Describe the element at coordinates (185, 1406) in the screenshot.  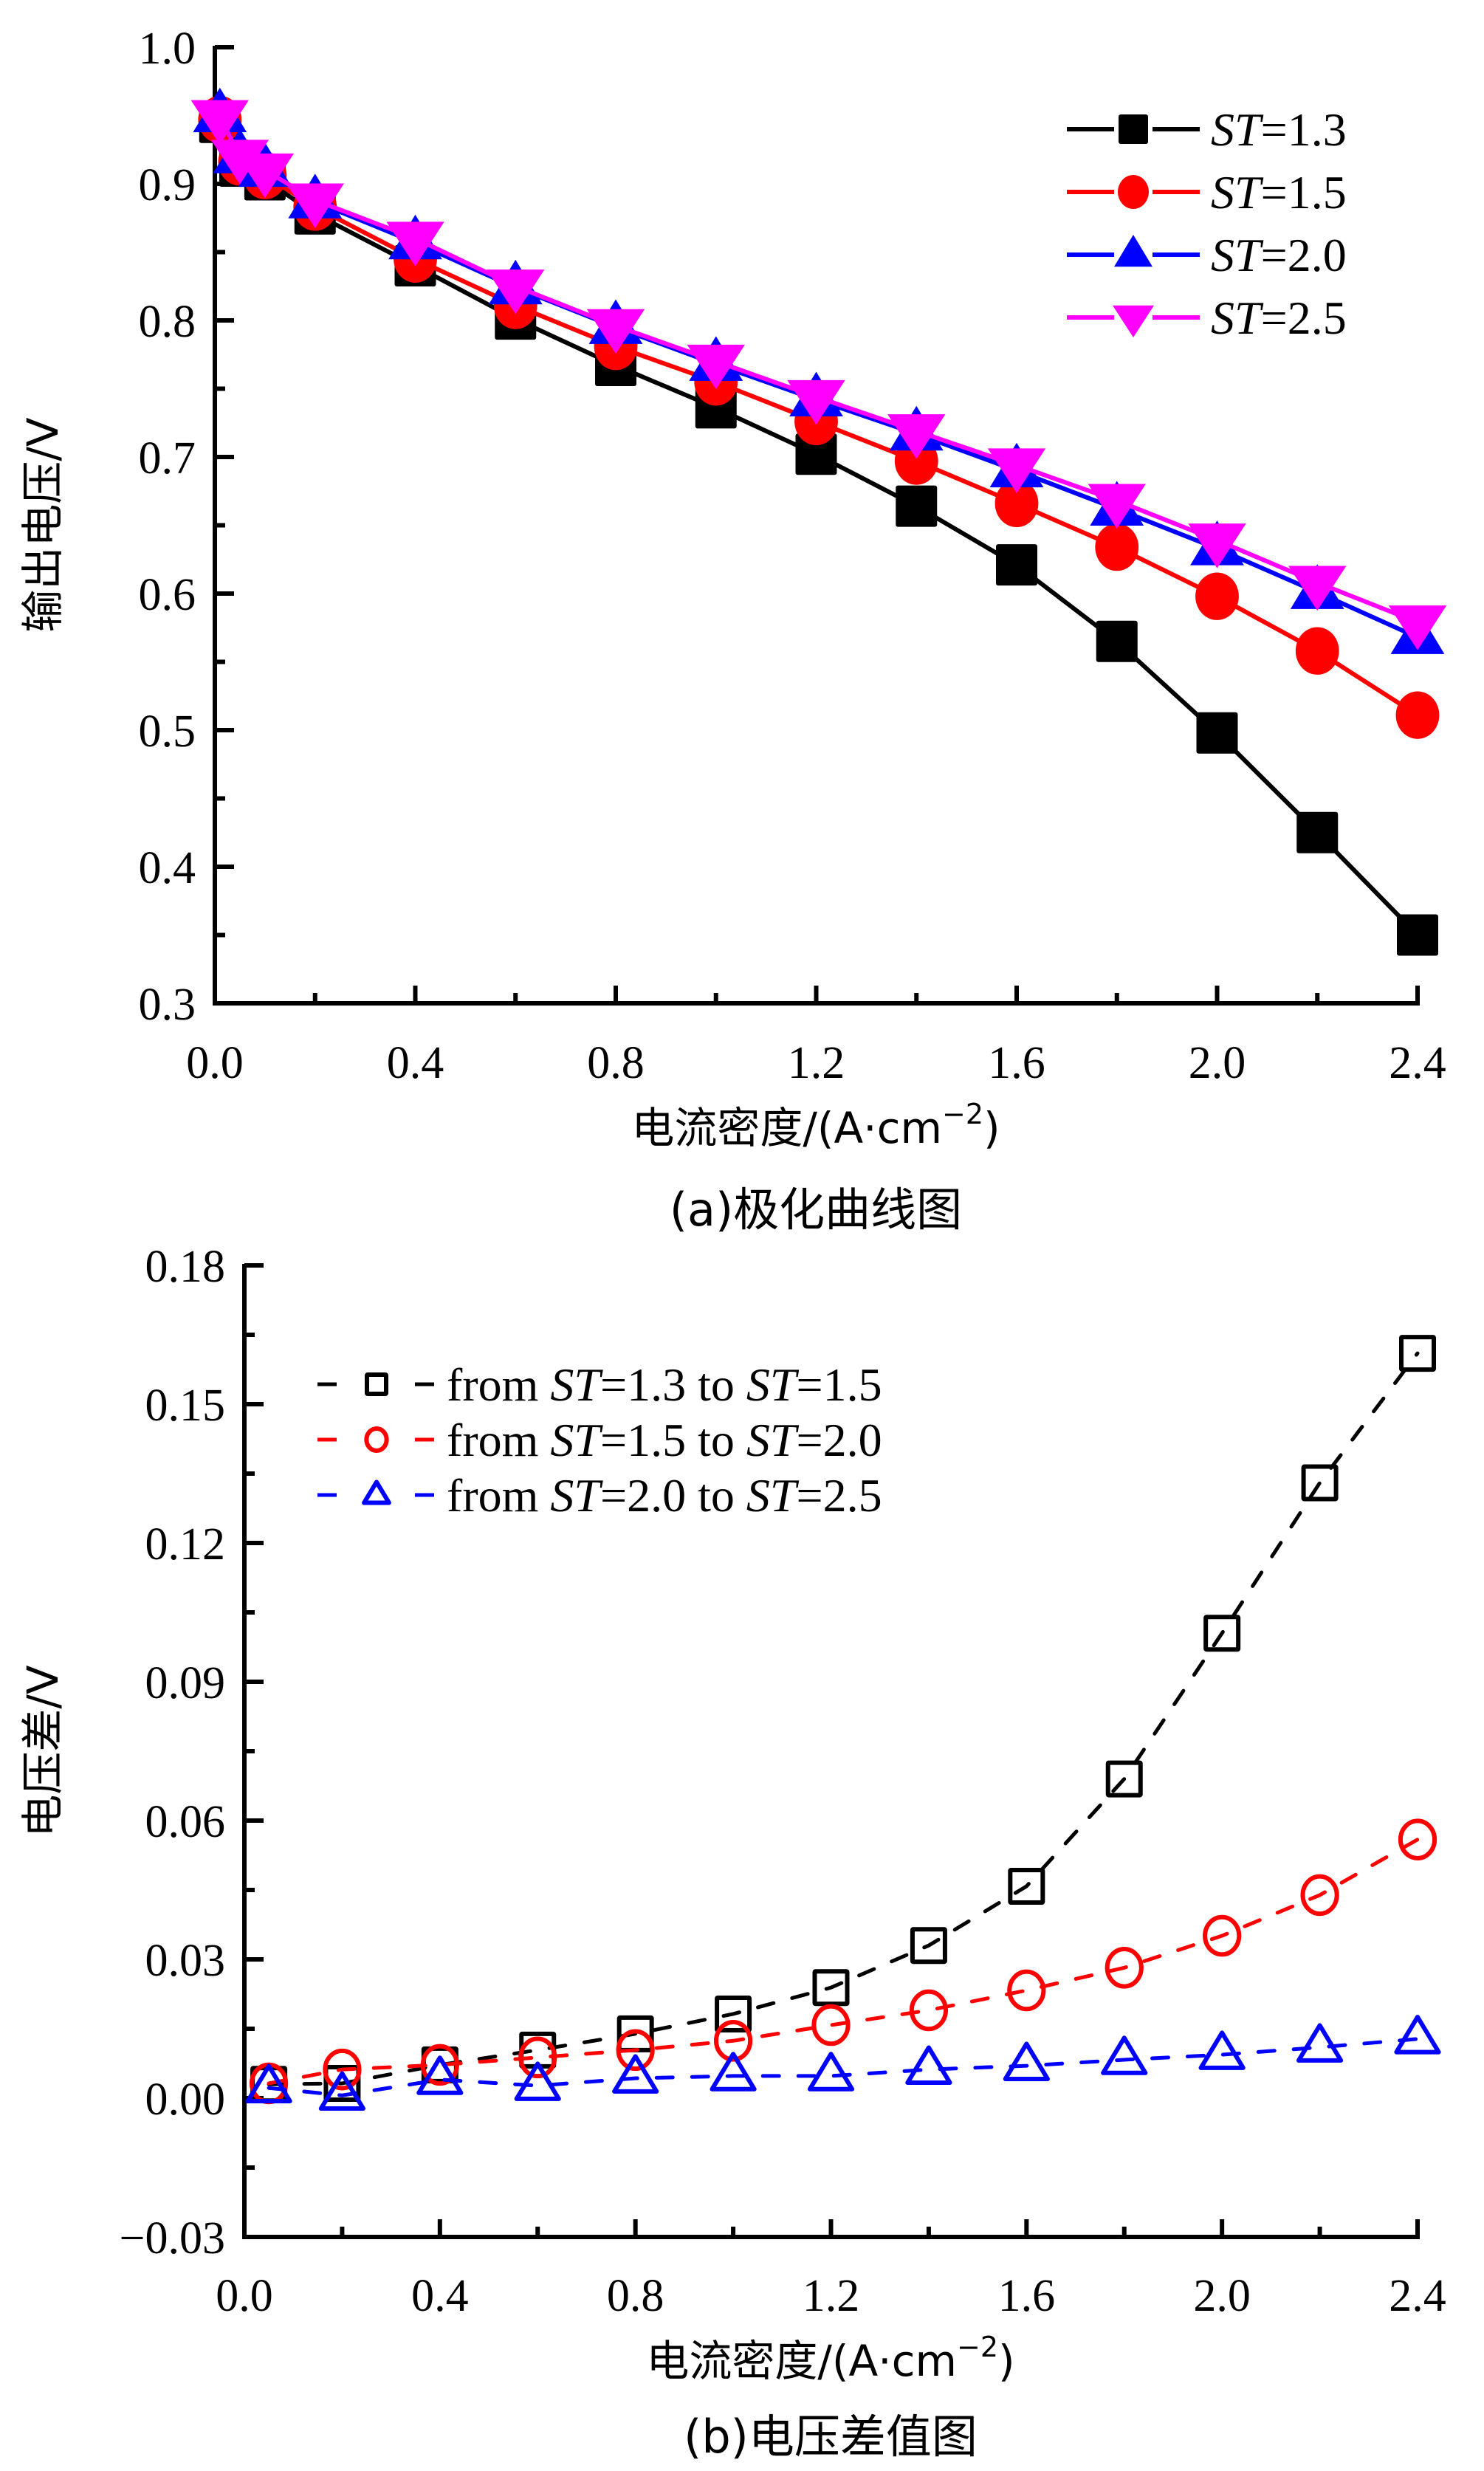
I see `chart-b-ytick-label: 0.15` at that location.